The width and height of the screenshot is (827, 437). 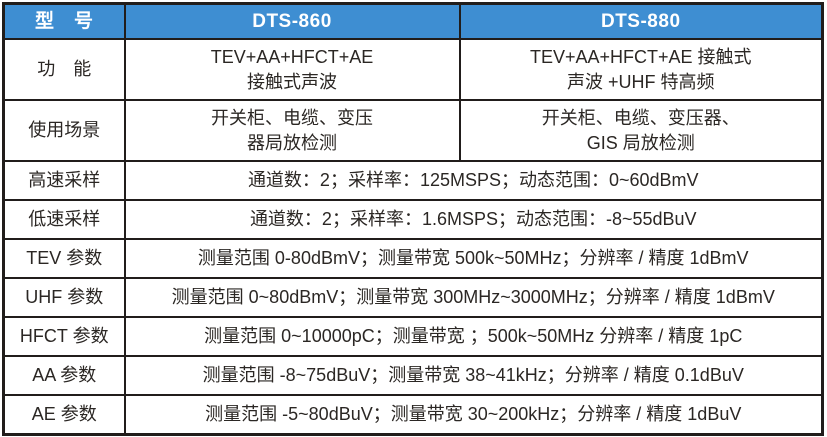 What do you see at coordinates (64, 258) in the screenshot?
I see `row-label: TEV 参数` at bounding box center [64, 258].